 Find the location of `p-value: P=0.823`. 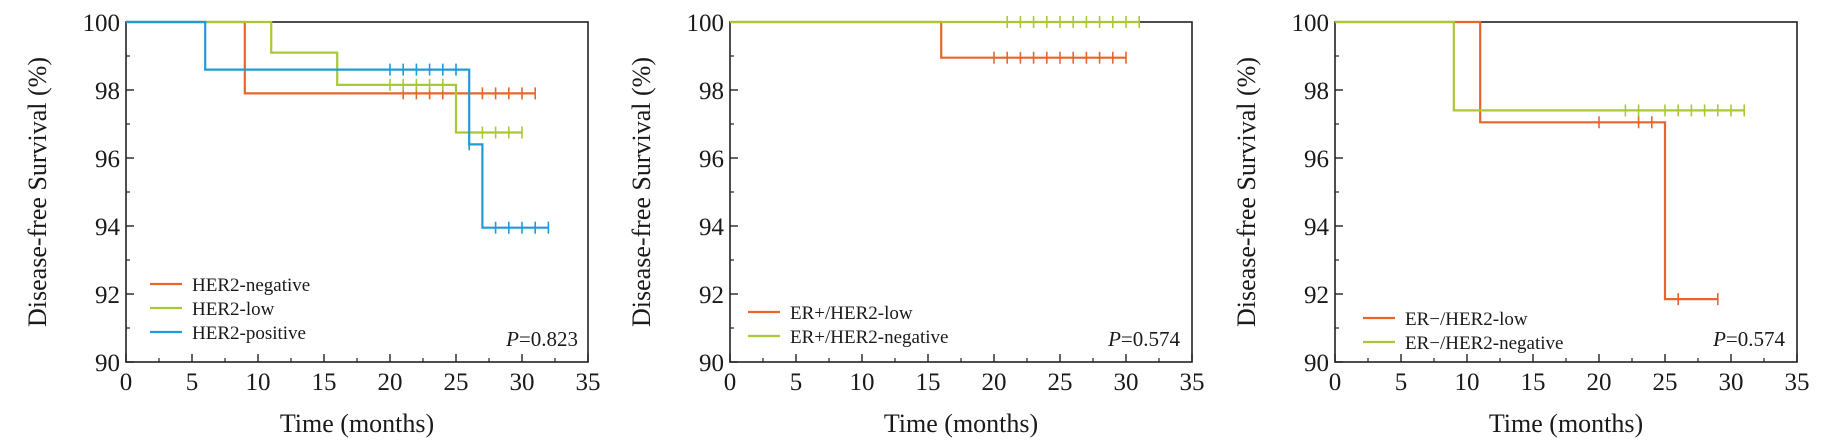

p-value: P=0.823 is located at coordinates (541, 339).